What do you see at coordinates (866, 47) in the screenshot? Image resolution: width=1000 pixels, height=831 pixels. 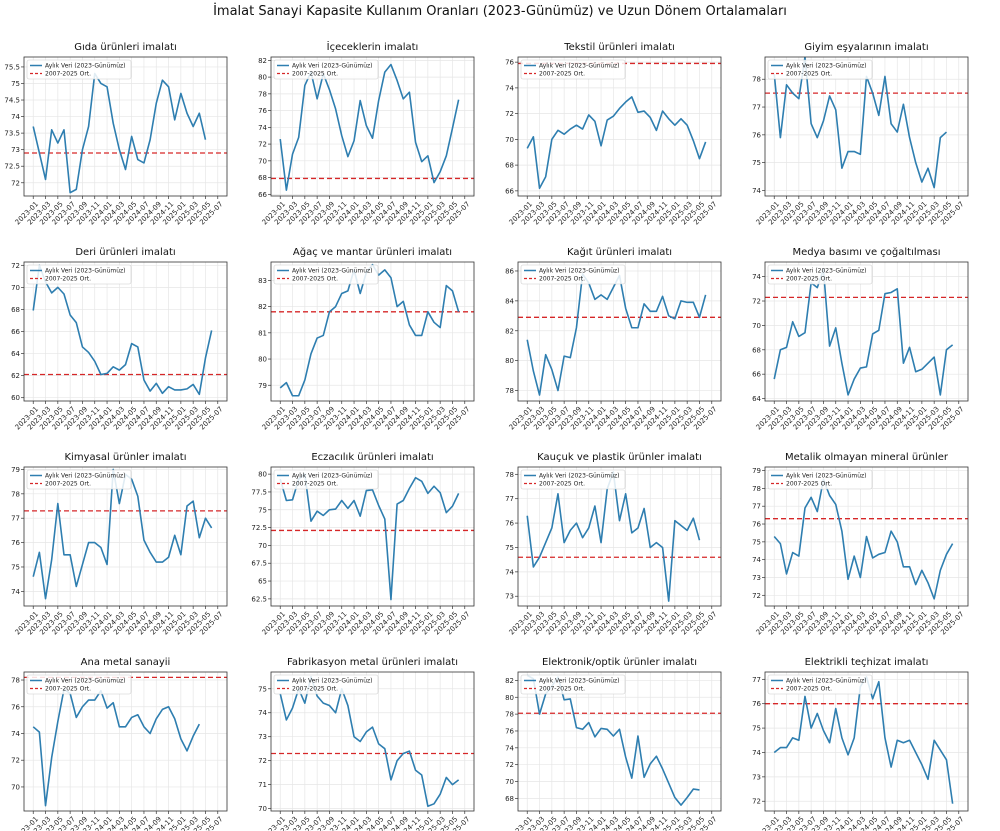 I see `chart-title: Giyim eşyalarının imalatı` at bounding box center [866, 47].